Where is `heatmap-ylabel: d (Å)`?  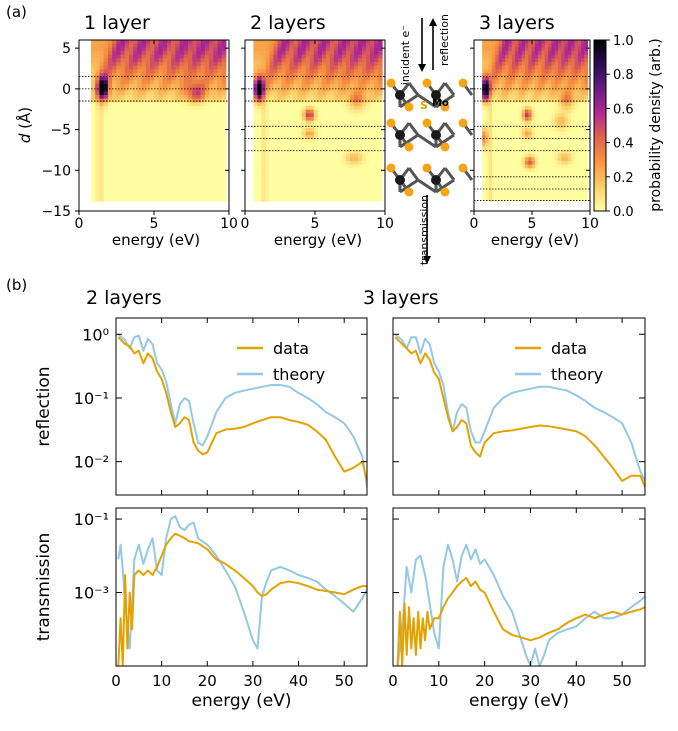
heatmap-ylabel: d (Å) is located at coordinates (24, 125).